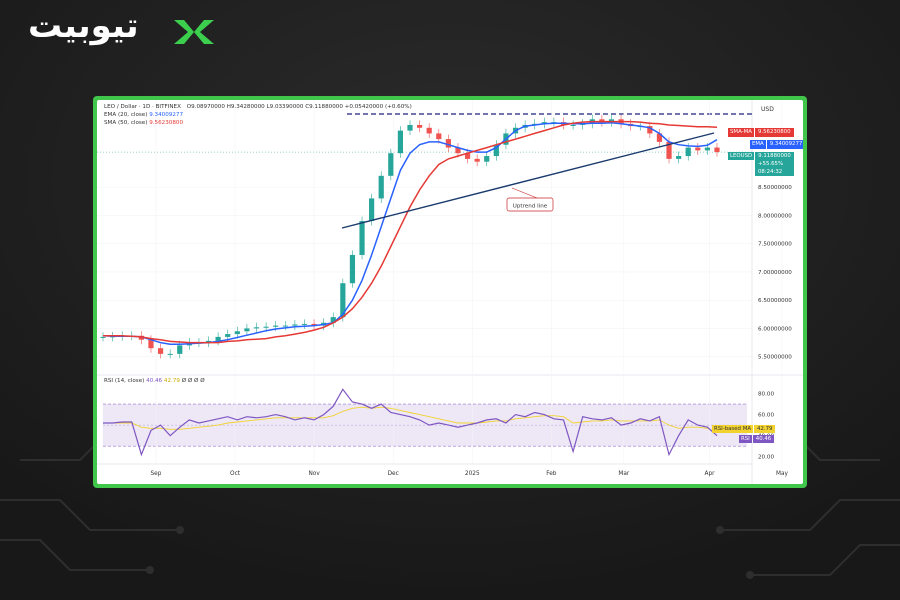 The image size is (900, 600). Describe the element at coordinates (775, 329) in the screenshot. I see `price-tick-label: 6.00000000` at that location.